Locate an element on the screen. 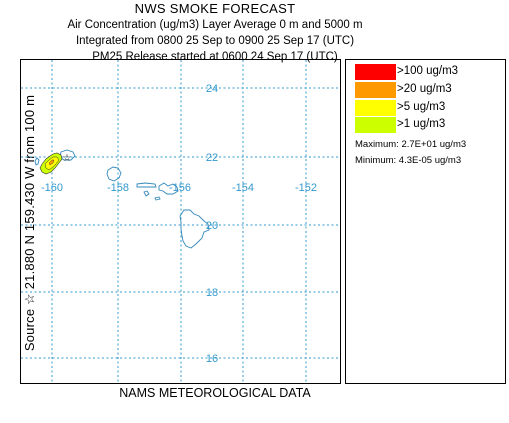  legend-label: >100 ug/m3 is located at coordinates (428, 71).